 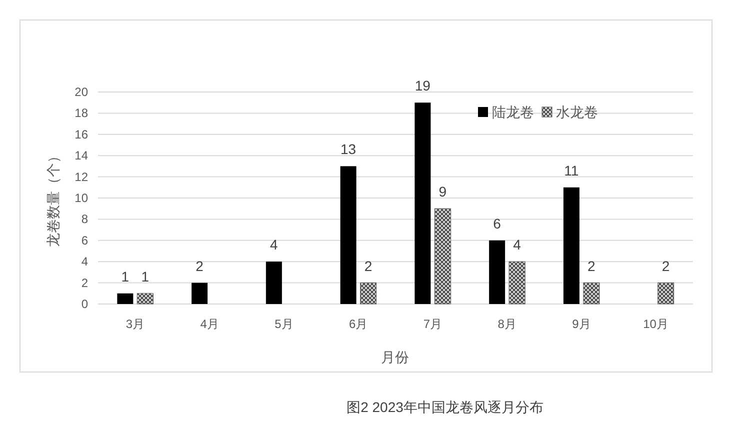 I want to click on data-label: 6, so click(x=497, y=223).